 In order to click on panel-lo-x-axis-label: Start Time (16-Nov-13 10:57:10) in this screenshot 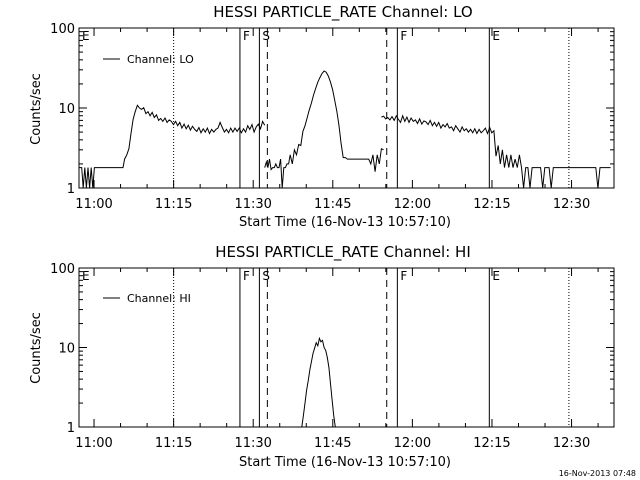, I will do `click(345, 222)`.